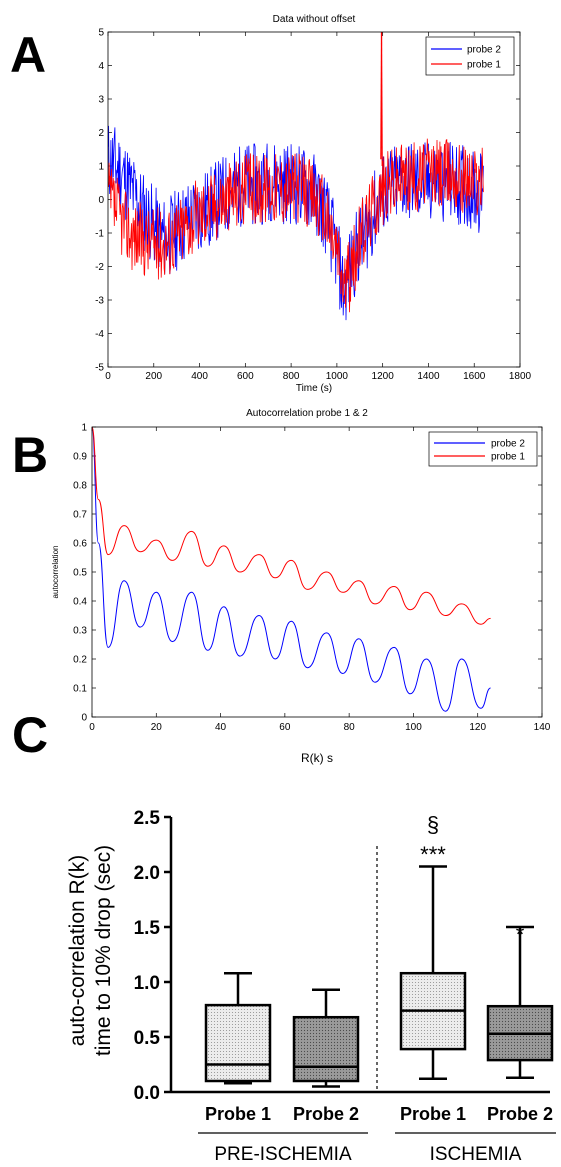 The width and height of the screenshot is (561, 1167). What do you see at coordinates (147, 818) in the screenshot?
I see `y-tick-label: 2.5` at bounding box center [147, 818].